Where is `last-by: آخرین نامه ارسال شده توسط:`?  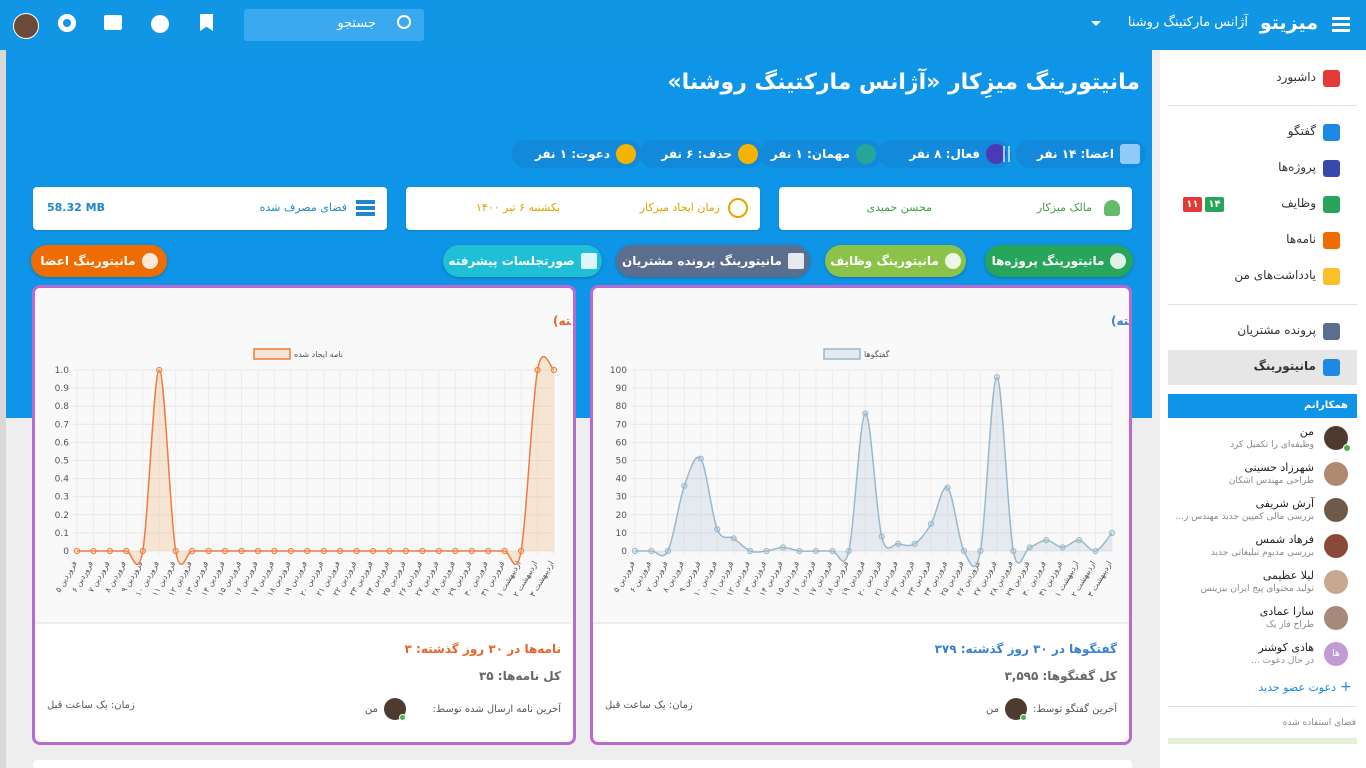 last-by: آخرین نامه ارسال شده توسط: is located at coordinates (497, 709).